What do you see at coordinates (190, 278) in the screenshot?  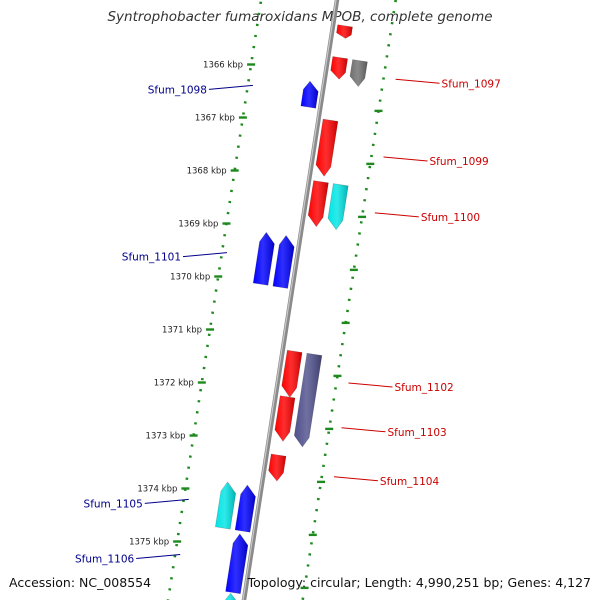 I see `tick-label-1370: 1370 kbp` at bounding box center [190, 278].